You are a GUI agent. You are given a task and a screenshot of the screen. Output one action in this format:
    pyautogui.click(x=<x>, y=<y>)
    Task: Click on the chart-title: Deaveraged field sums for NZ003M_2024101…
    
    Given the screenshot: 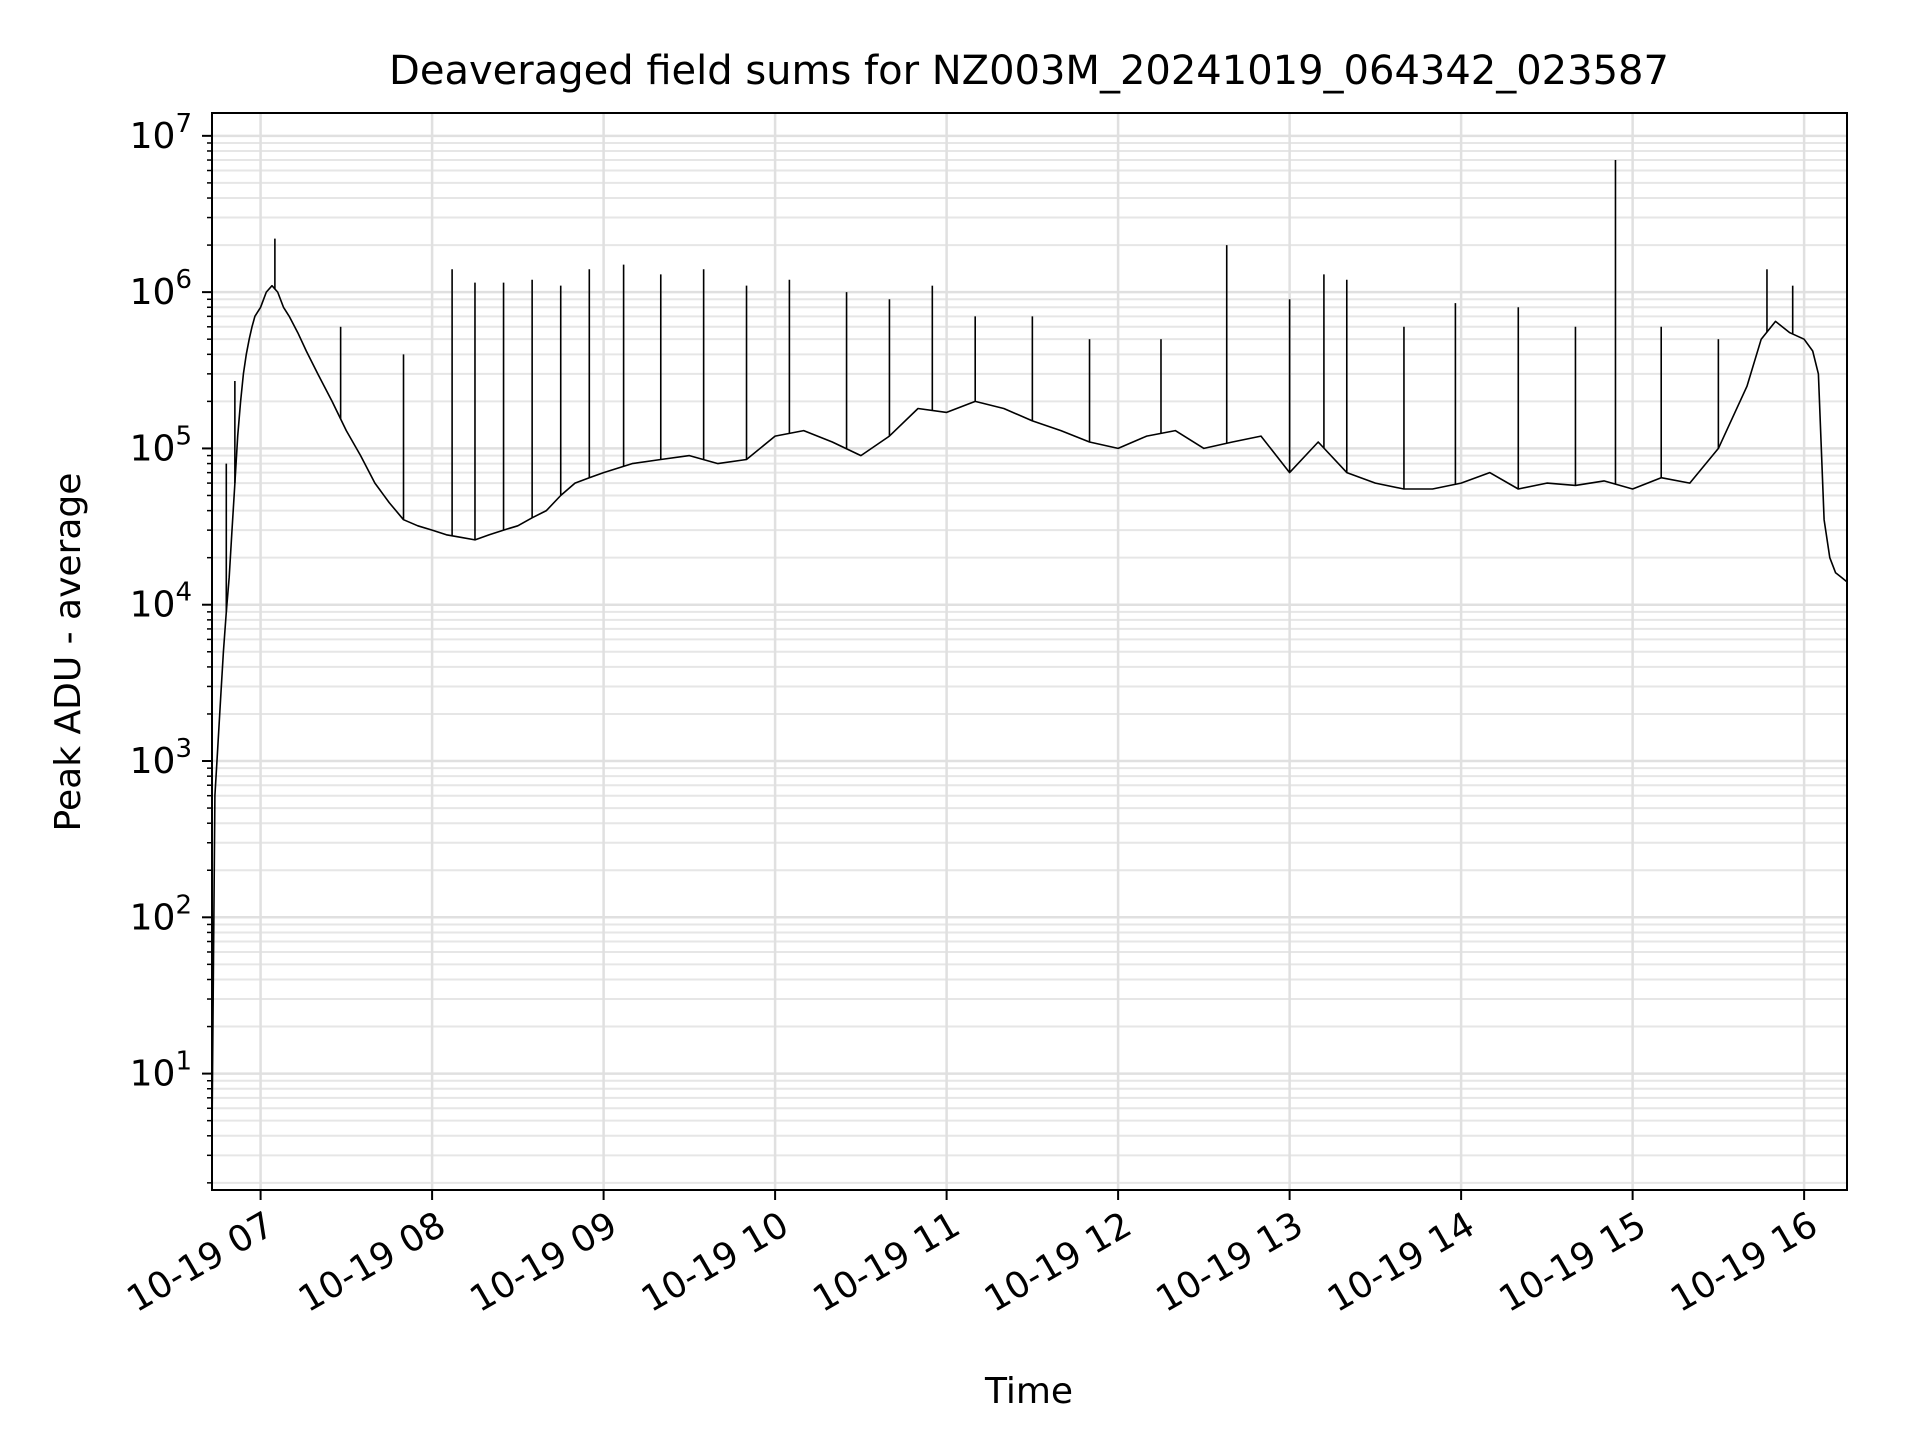 What is the action you would take?
    pyautogui.click(x=1029, y=71)
    